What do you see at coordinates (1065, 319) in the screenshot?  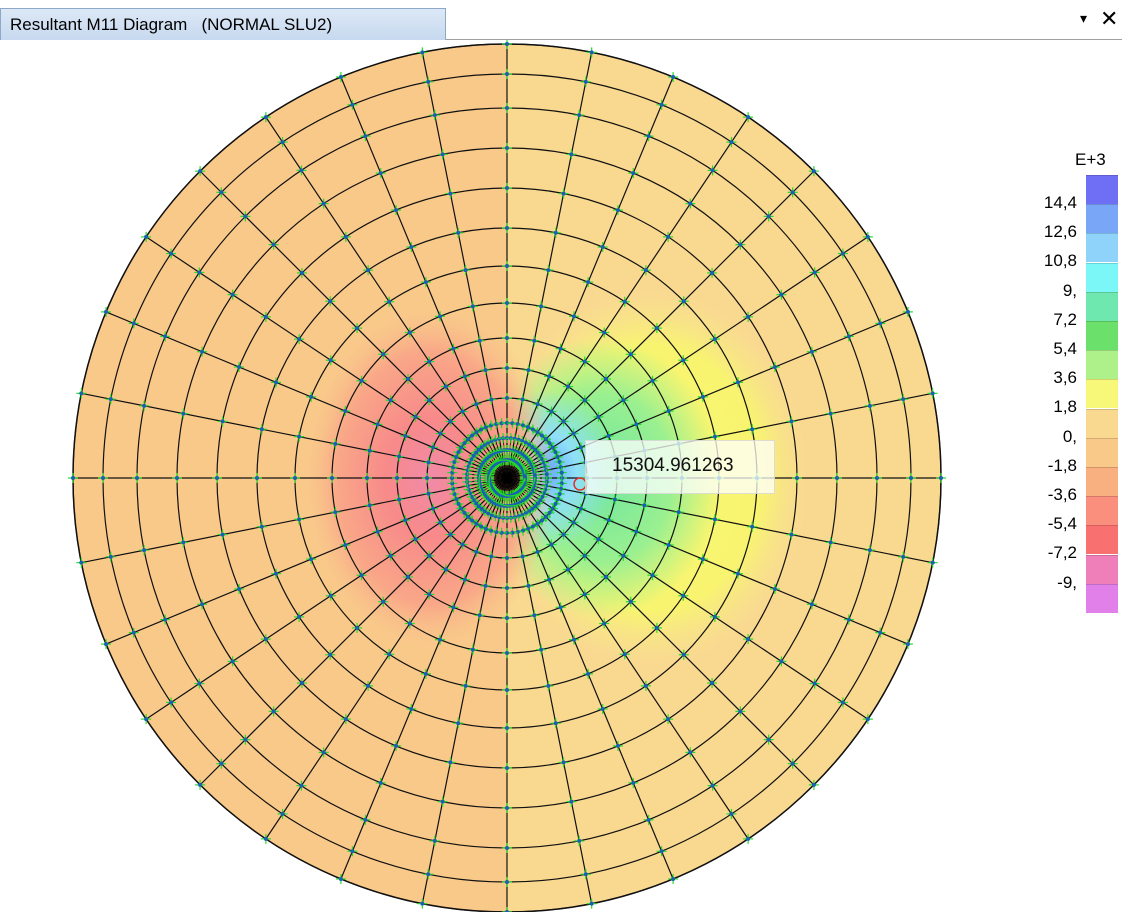 I see `legend-label: 7,2` at bounding box center [1065, 319].